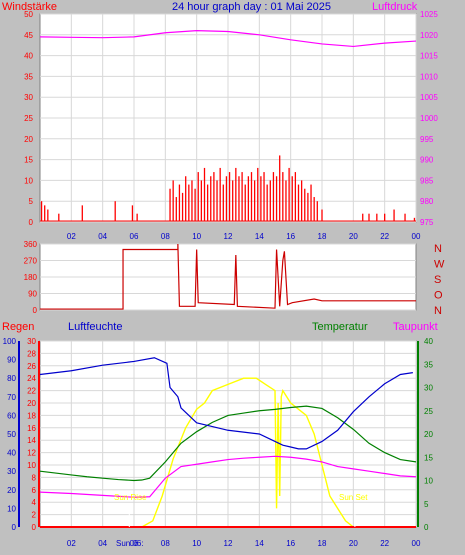 The height and width of the screenshot is (555, 465). Describe the element at coordinates (427, 222) in the screenshot. I see `pressure-tick-label: 975` at that location.